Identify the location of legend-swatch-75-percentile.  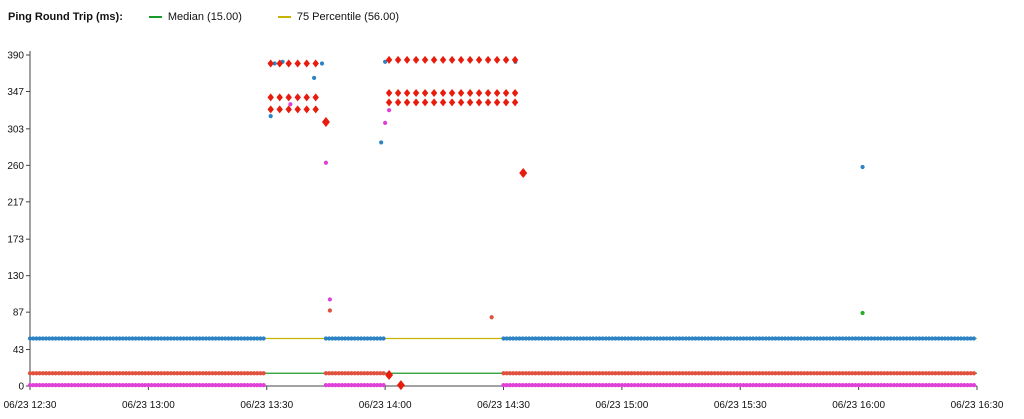
(284, 17).